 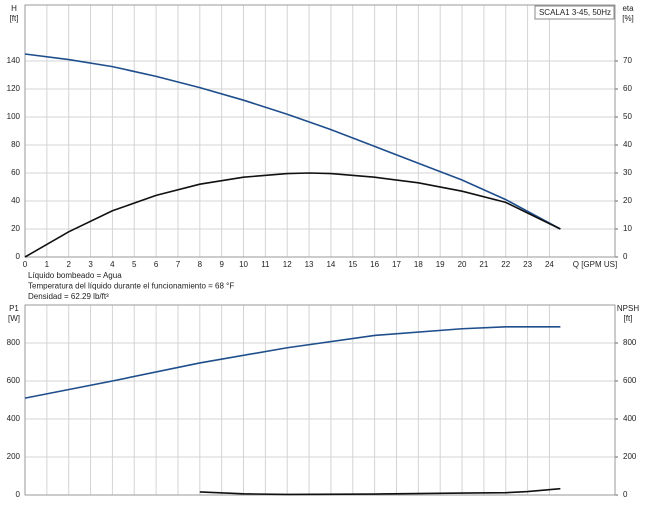 What do you see at coordinates (14, 18) in the screenshot?
I see `y-axis-label: [ft]` at bounding box center [14, 18].